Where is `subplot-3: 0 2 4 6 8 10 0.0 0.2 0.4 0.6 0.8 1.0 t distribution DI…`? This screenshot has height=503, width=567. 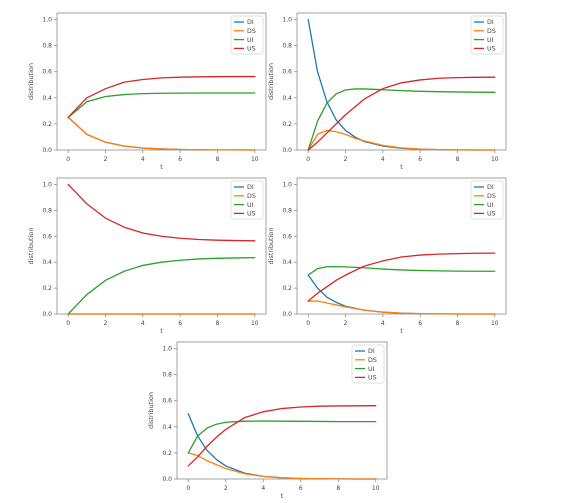
subplot-3: 0 2 4 6 8 10 0.0 0.2 0.4 0.6 0.8 1.0 t distribution DI… is located at coordinates (147, 256).